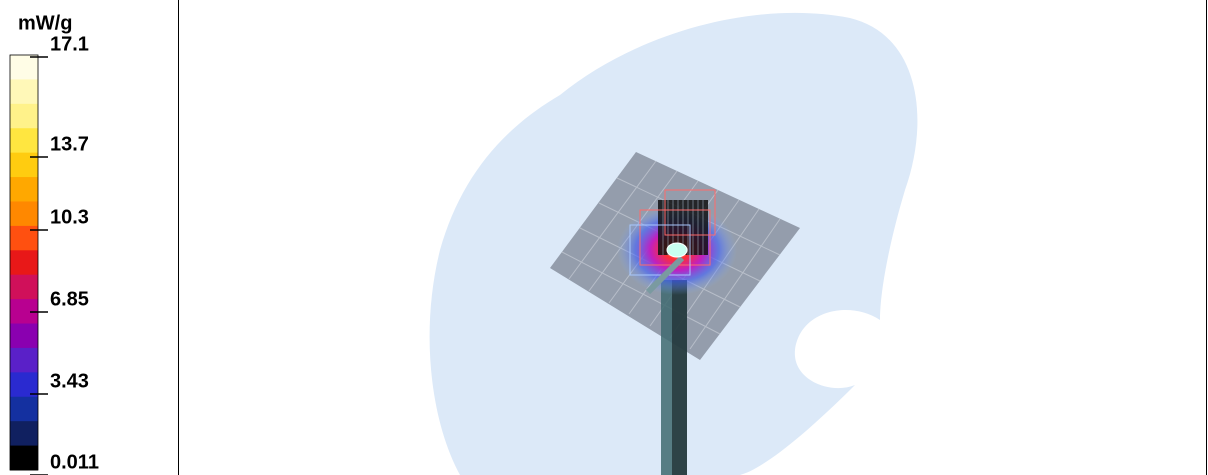 This screenshot has height=475, width=1208. I want to click on colorbar-tick-label: 10.3, so click(69, 217).